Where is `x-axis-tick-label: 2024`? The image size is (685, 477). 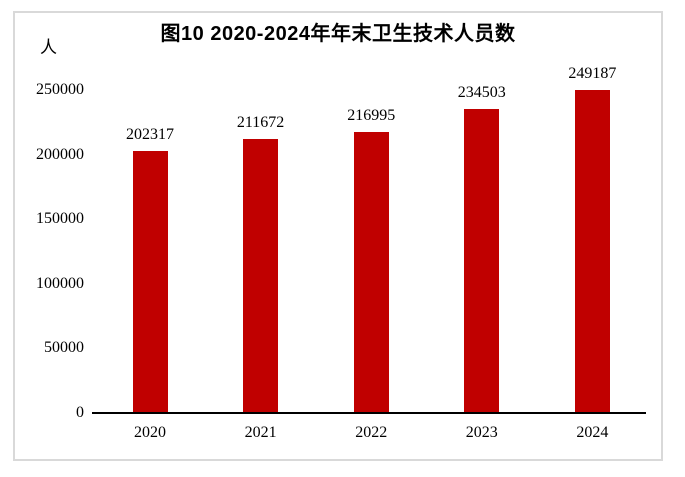
x-axis-tick-label: 2024 is located at coordinates (592, 432).